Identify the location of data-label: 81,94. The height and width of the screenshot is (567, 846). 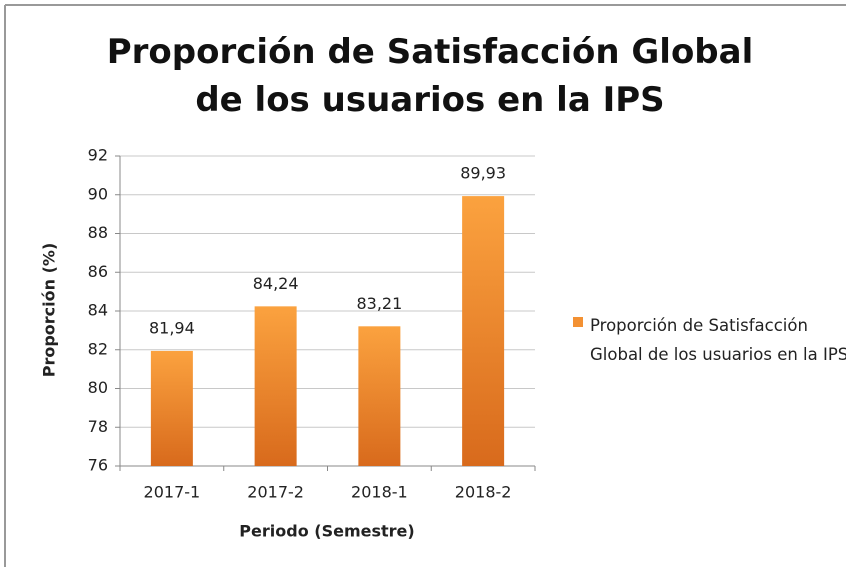
(172, 327).